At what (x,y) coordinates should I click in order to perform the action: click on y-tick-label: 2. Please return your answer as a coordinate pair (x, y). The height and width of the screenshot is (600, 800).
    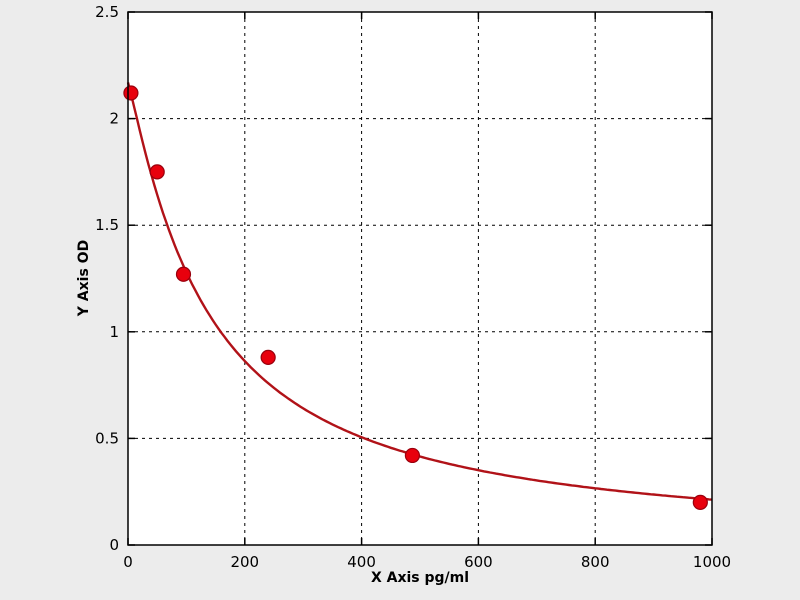
    Looking at the image, I should click on (114, 119).